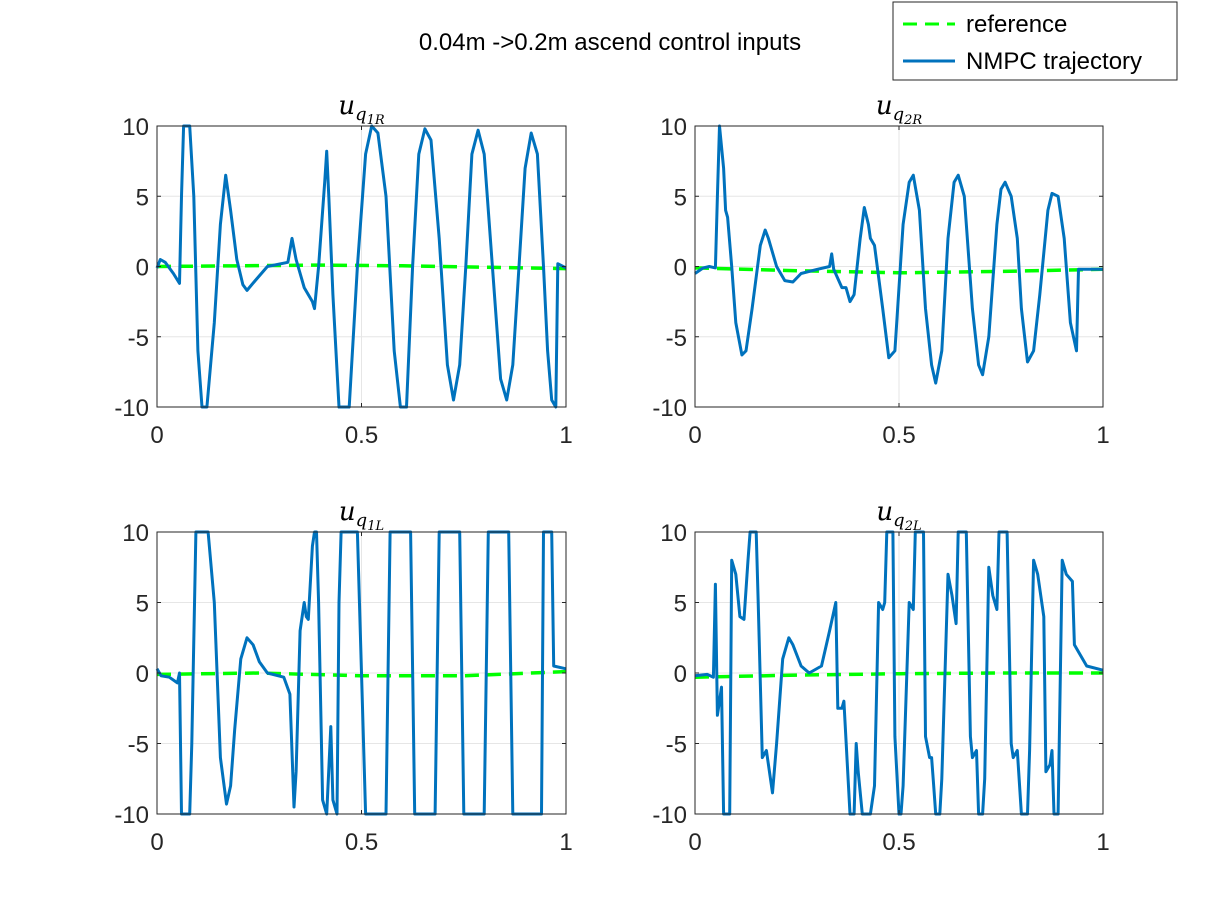 Image resolution: width=1220 pixels, height=908 pixels. What do you see at coordinates (361, 515) in the screenshot?
I see `subplot-title: uq1L` at bounding box center [361, 515].